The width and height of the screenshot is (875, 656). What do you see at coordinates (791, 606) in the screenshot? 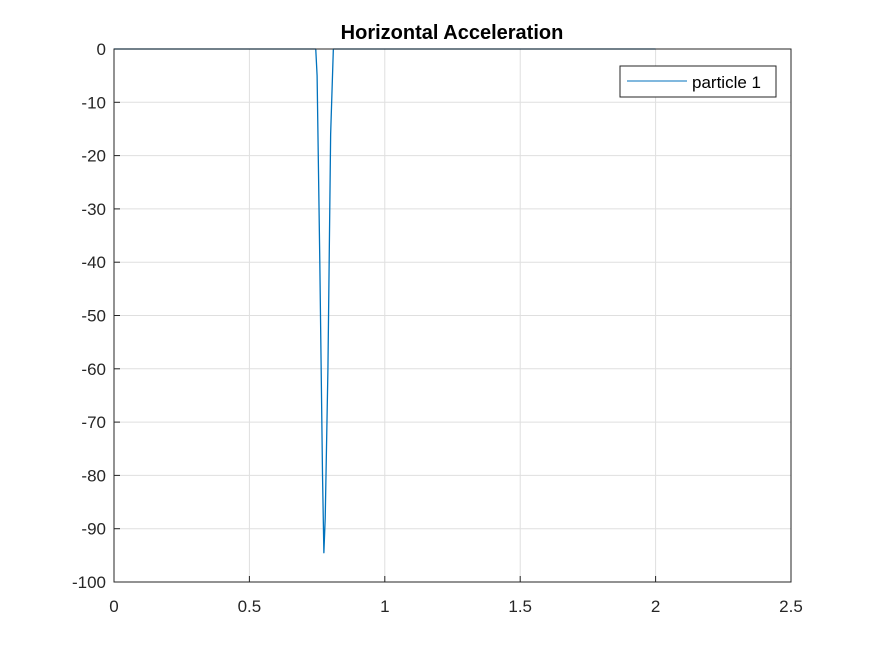
I see `x-tick-label: 2.5` at bounding box center [791, 606].